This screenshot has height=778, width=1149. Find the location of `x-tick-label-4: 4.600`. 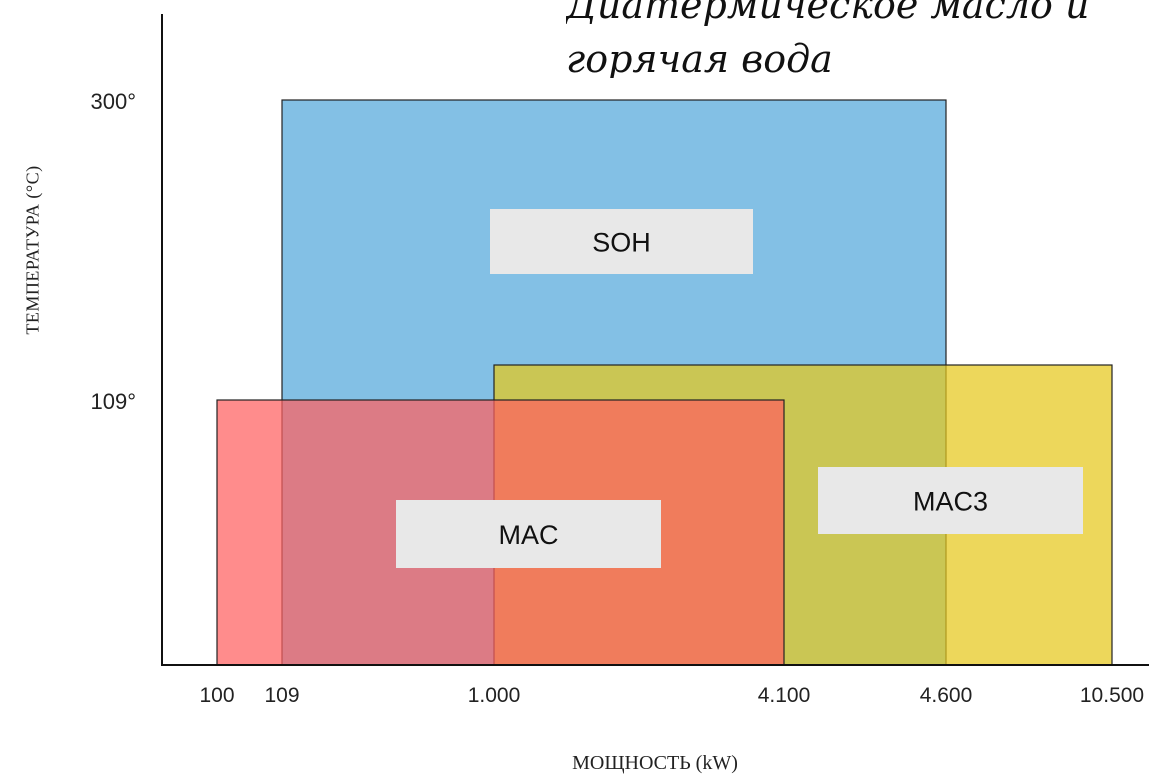

x-tick-label-4: 4.600 is located at coordinates (946, 695).